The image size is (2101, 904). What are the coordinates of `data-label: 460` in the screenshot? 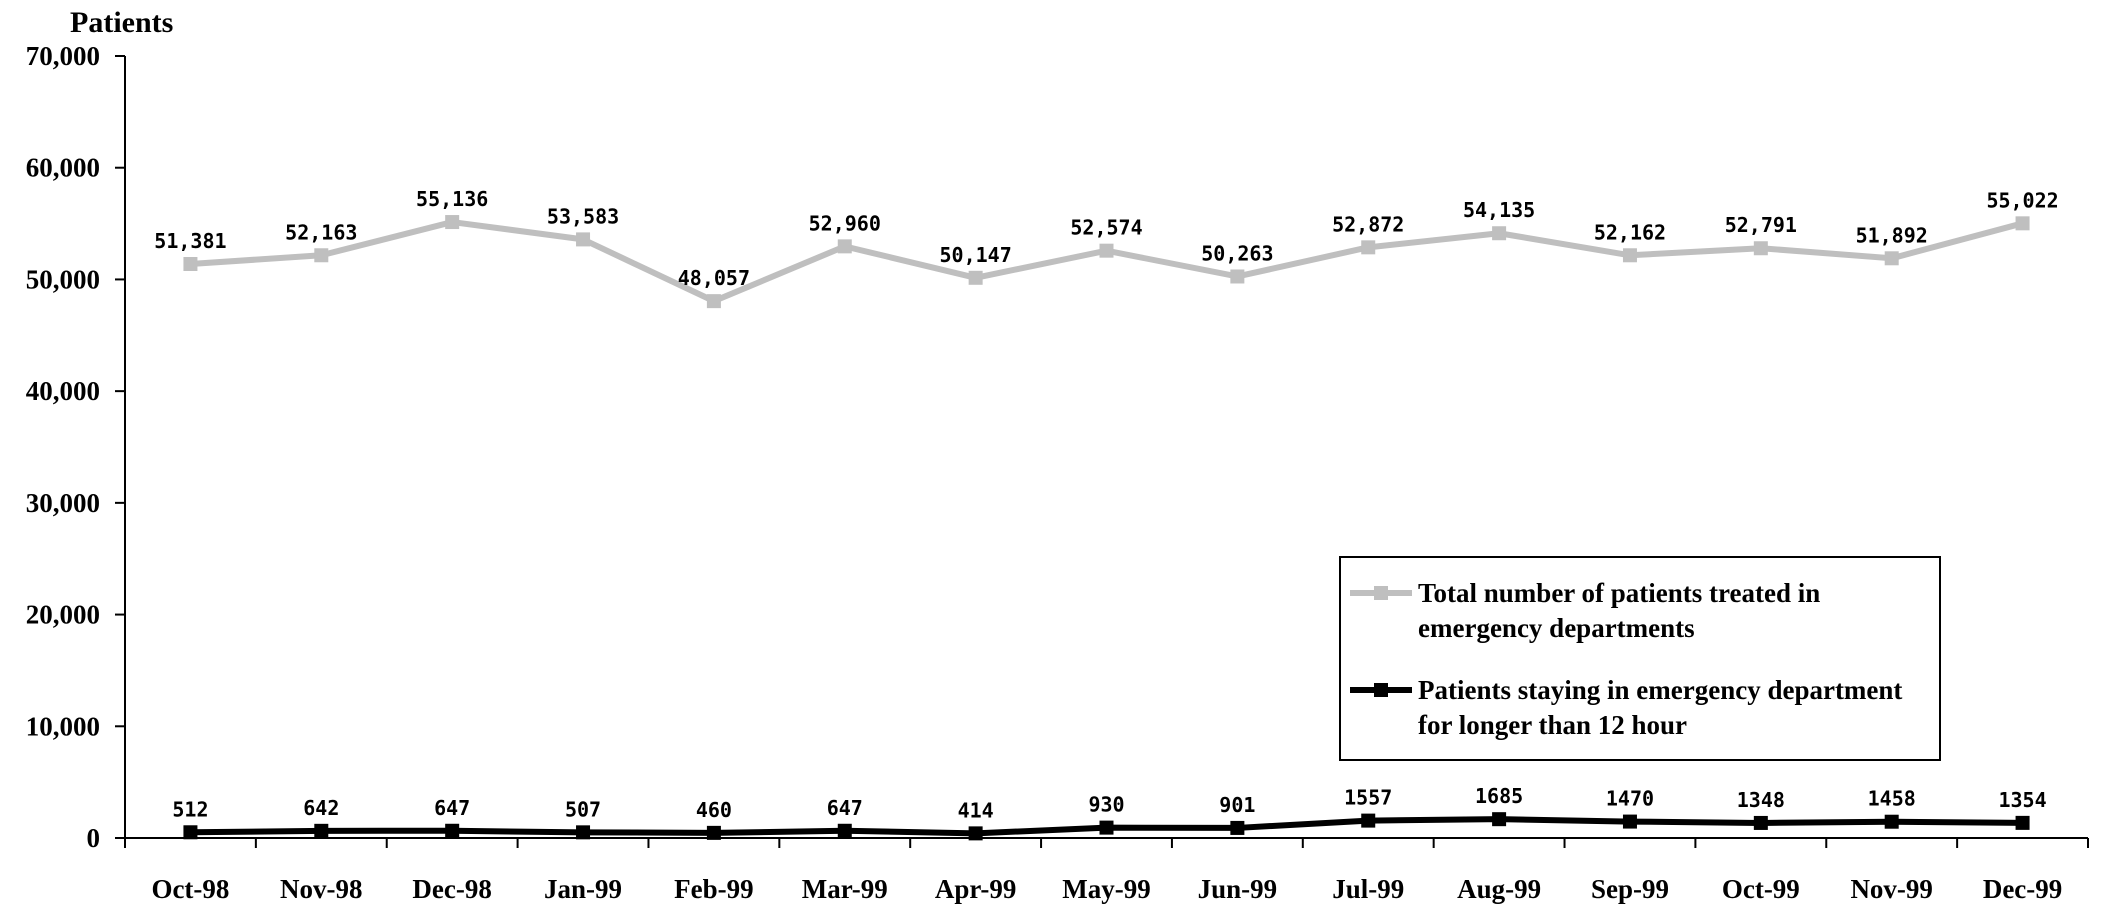 It's located at (714, 810).